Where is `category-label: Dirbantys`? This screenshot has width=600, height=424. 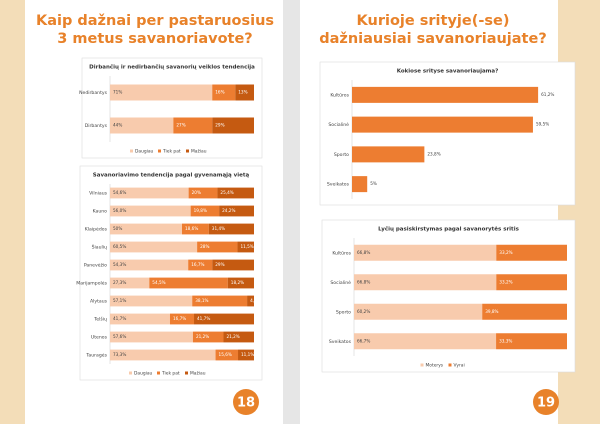
category-label: Dirbantys is located at coordinates (96, 126).